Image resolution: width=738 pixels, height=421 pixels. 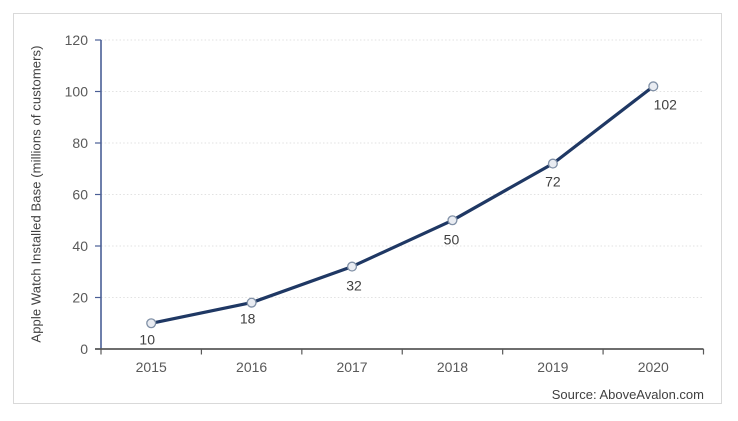 I want to click on x-tick-label: 2017, so click(x=351, y=367).